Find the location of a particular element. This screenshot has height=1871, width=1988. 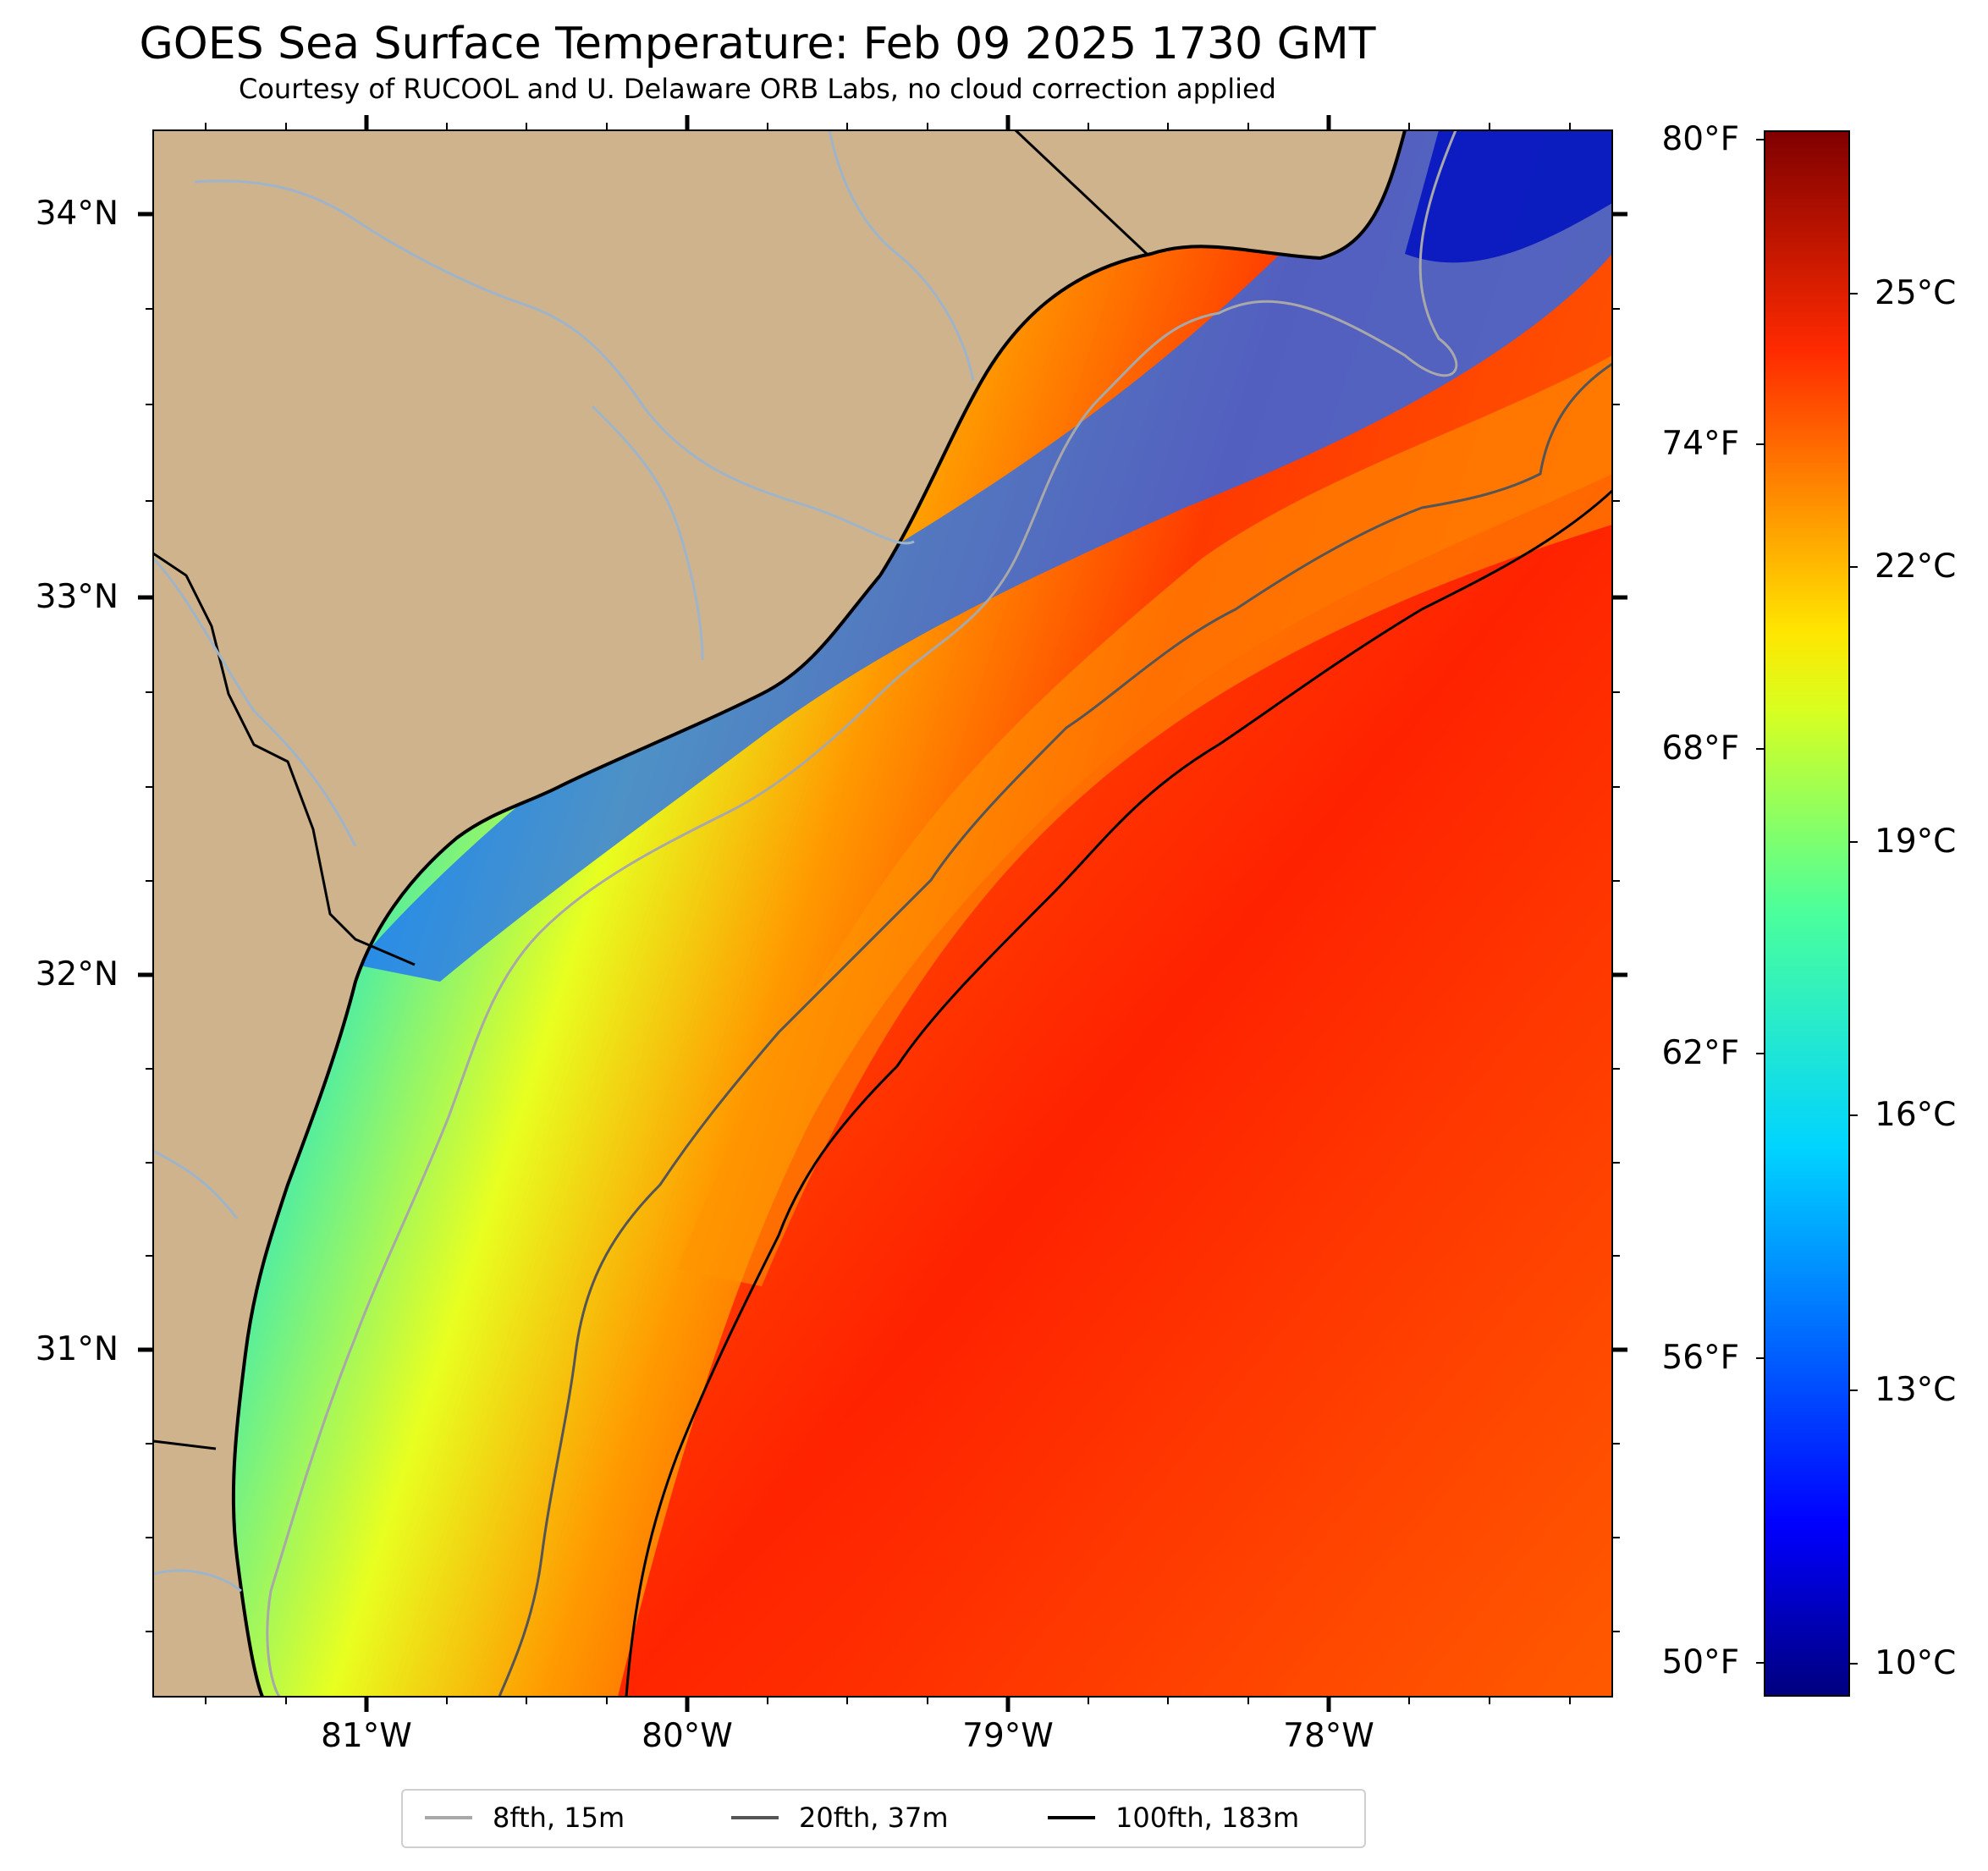

lon-label-81: 81°W is located at coordinates (366, 1736).